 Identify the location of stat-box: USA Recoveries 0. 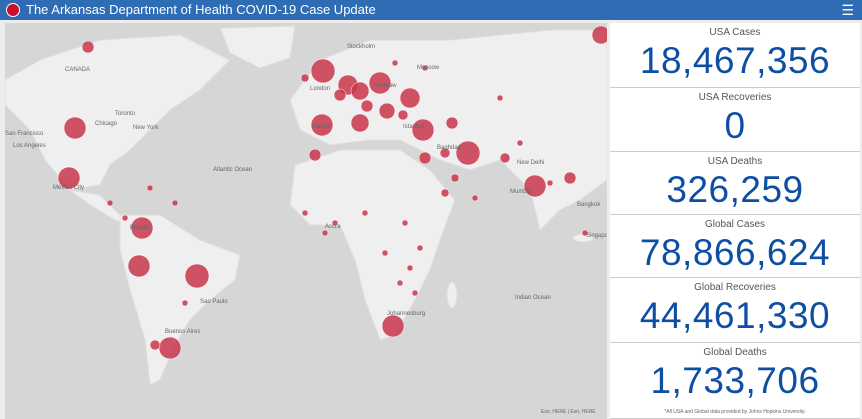
(735, 120).